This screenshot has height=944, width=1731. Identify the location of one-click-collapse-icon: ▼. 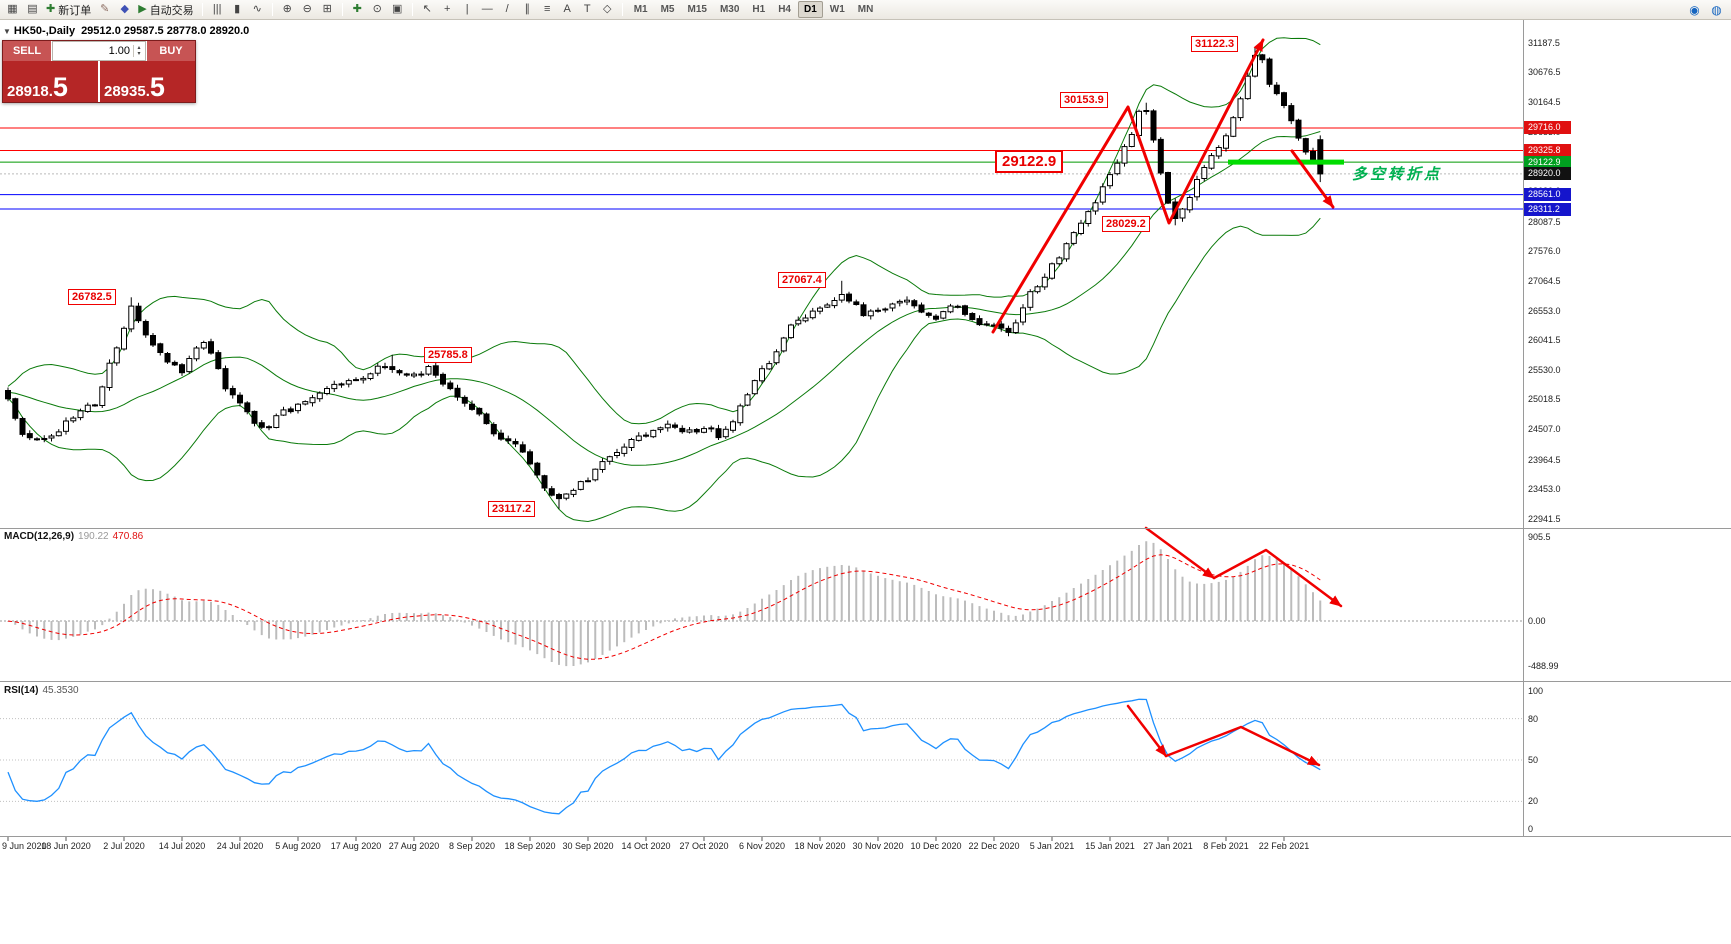
(7, 31).